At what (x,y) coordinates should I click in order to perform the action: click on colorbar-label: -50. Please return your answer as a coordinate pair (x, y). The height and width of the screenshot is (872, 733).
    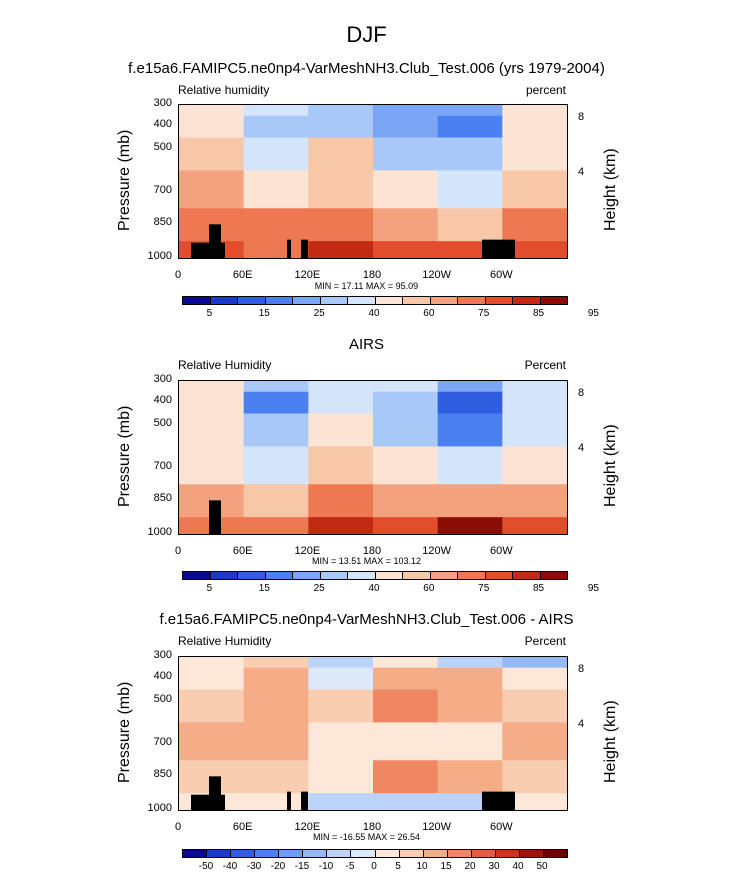
    Looking at the image, I should click on (206, 866).